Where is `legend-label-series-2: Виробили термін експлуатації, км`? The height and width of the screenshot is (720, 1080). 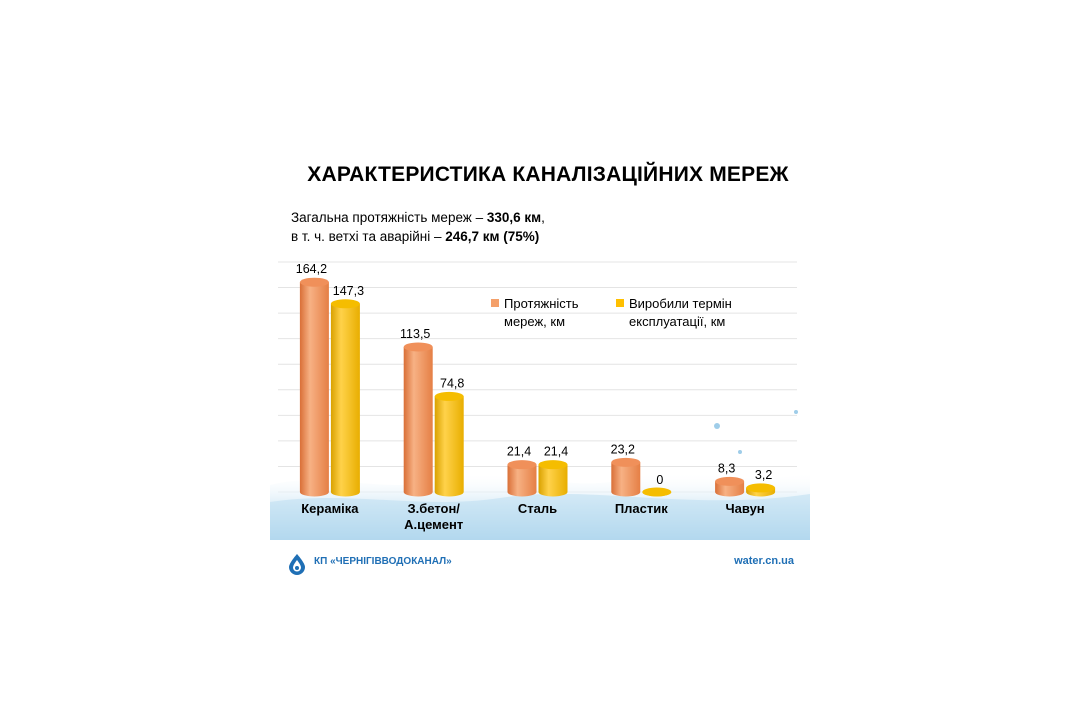
legend-label-series-2: Виробили термін експлуатації, км is located at coordinates (680, 312).